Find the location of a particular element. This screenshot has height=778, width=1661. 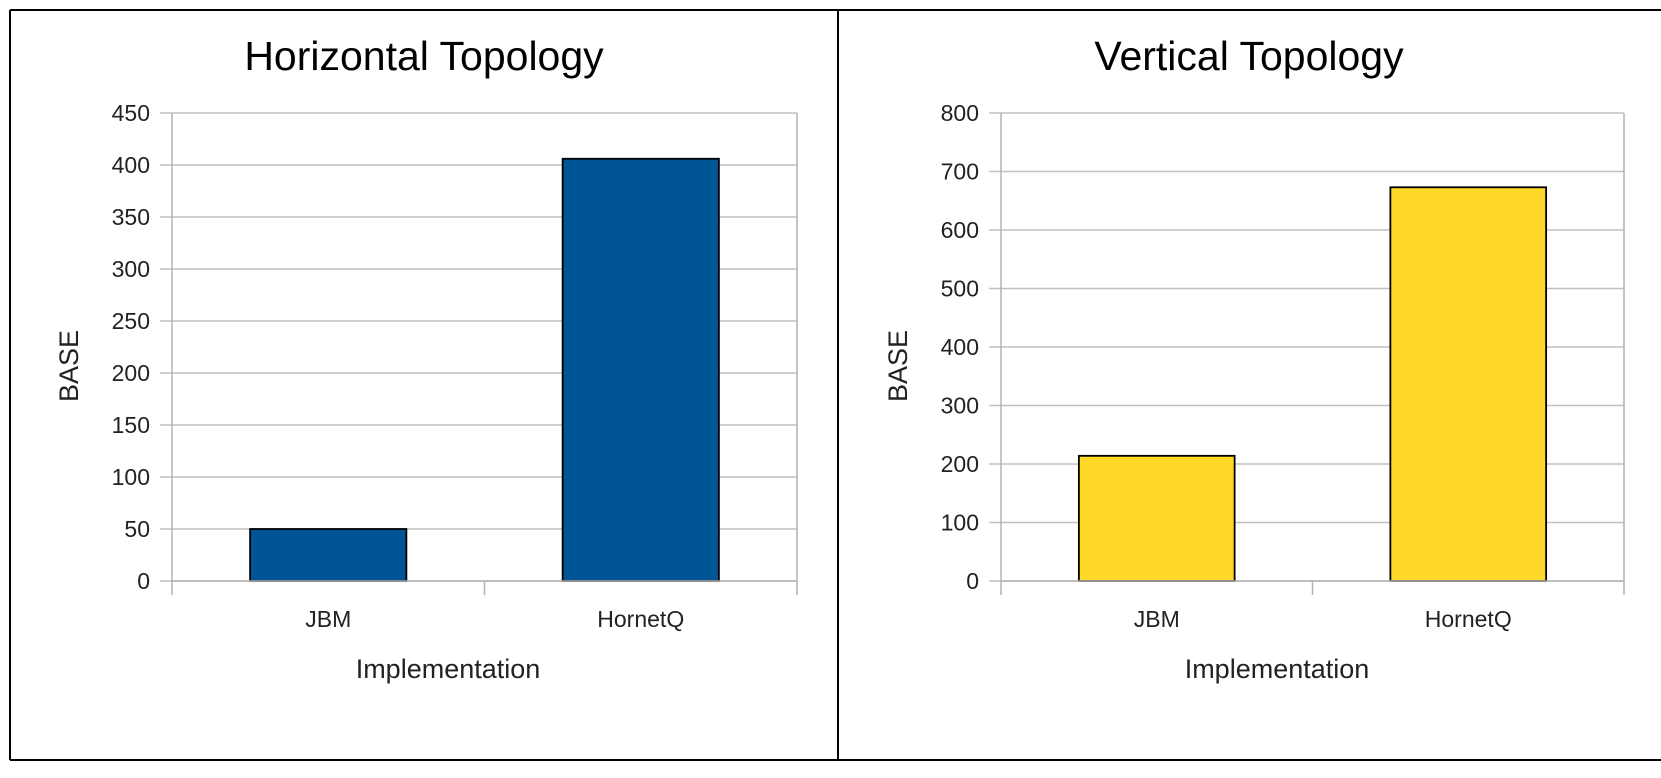

y-tick-label: 600 is located at coordinates (960, 230).